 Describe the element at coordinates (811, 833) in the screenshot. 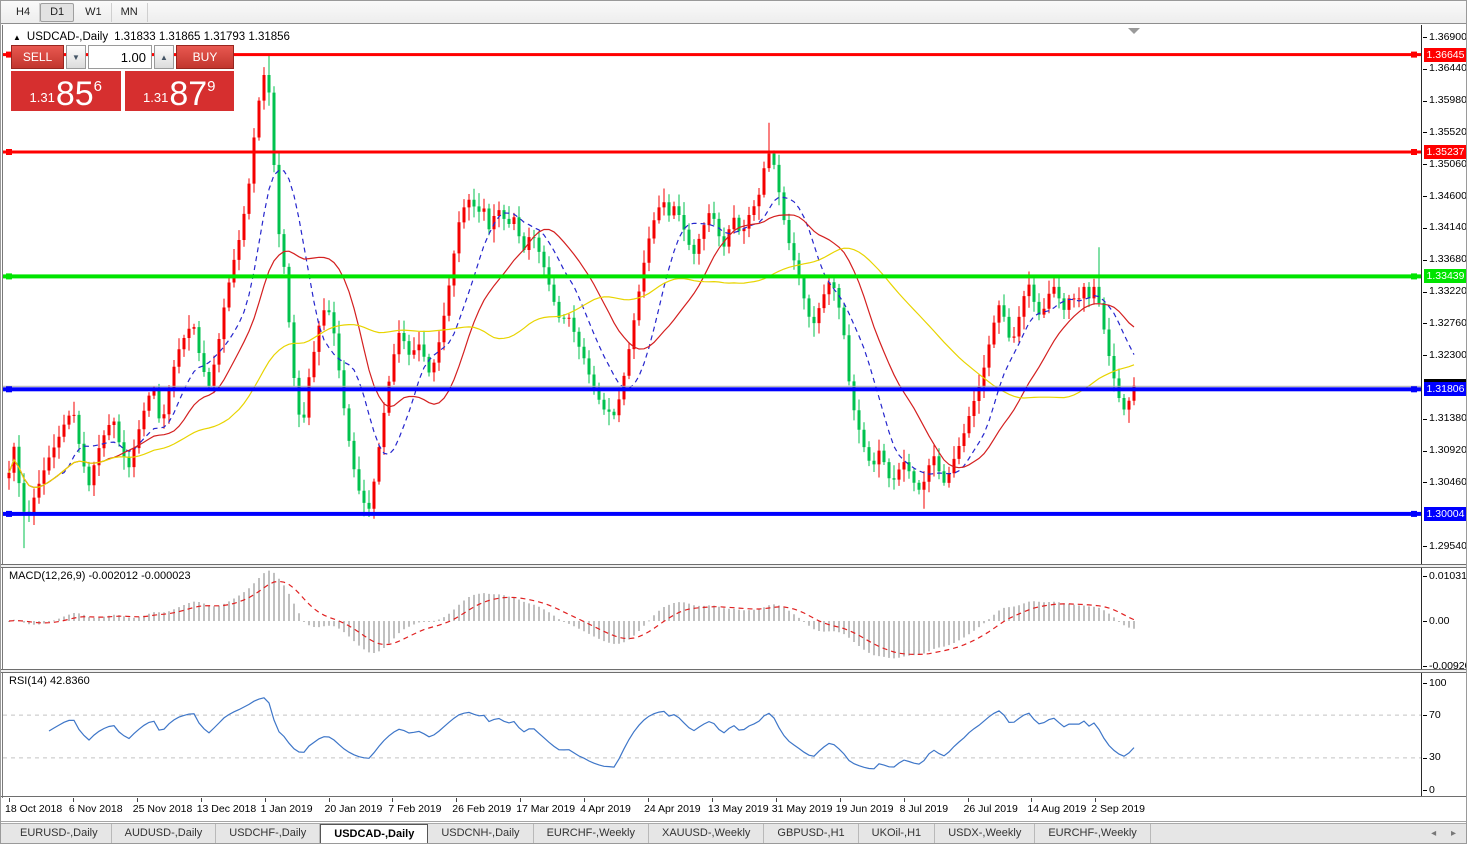

I see `chart-tab-gbpusd-h1: GBPUSD-,H1` at that location.